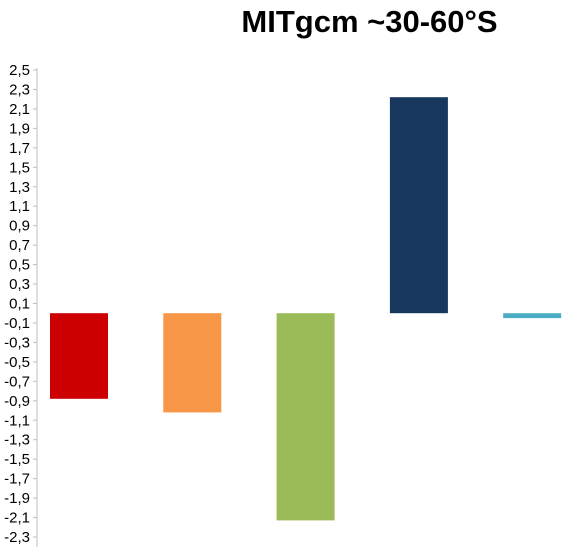 This screenshot has height=547, width=571. Describe the element at coordinates (369, 21) in the screenshot. I see `chart-title: MITgcm ~30-60°S` at that location.